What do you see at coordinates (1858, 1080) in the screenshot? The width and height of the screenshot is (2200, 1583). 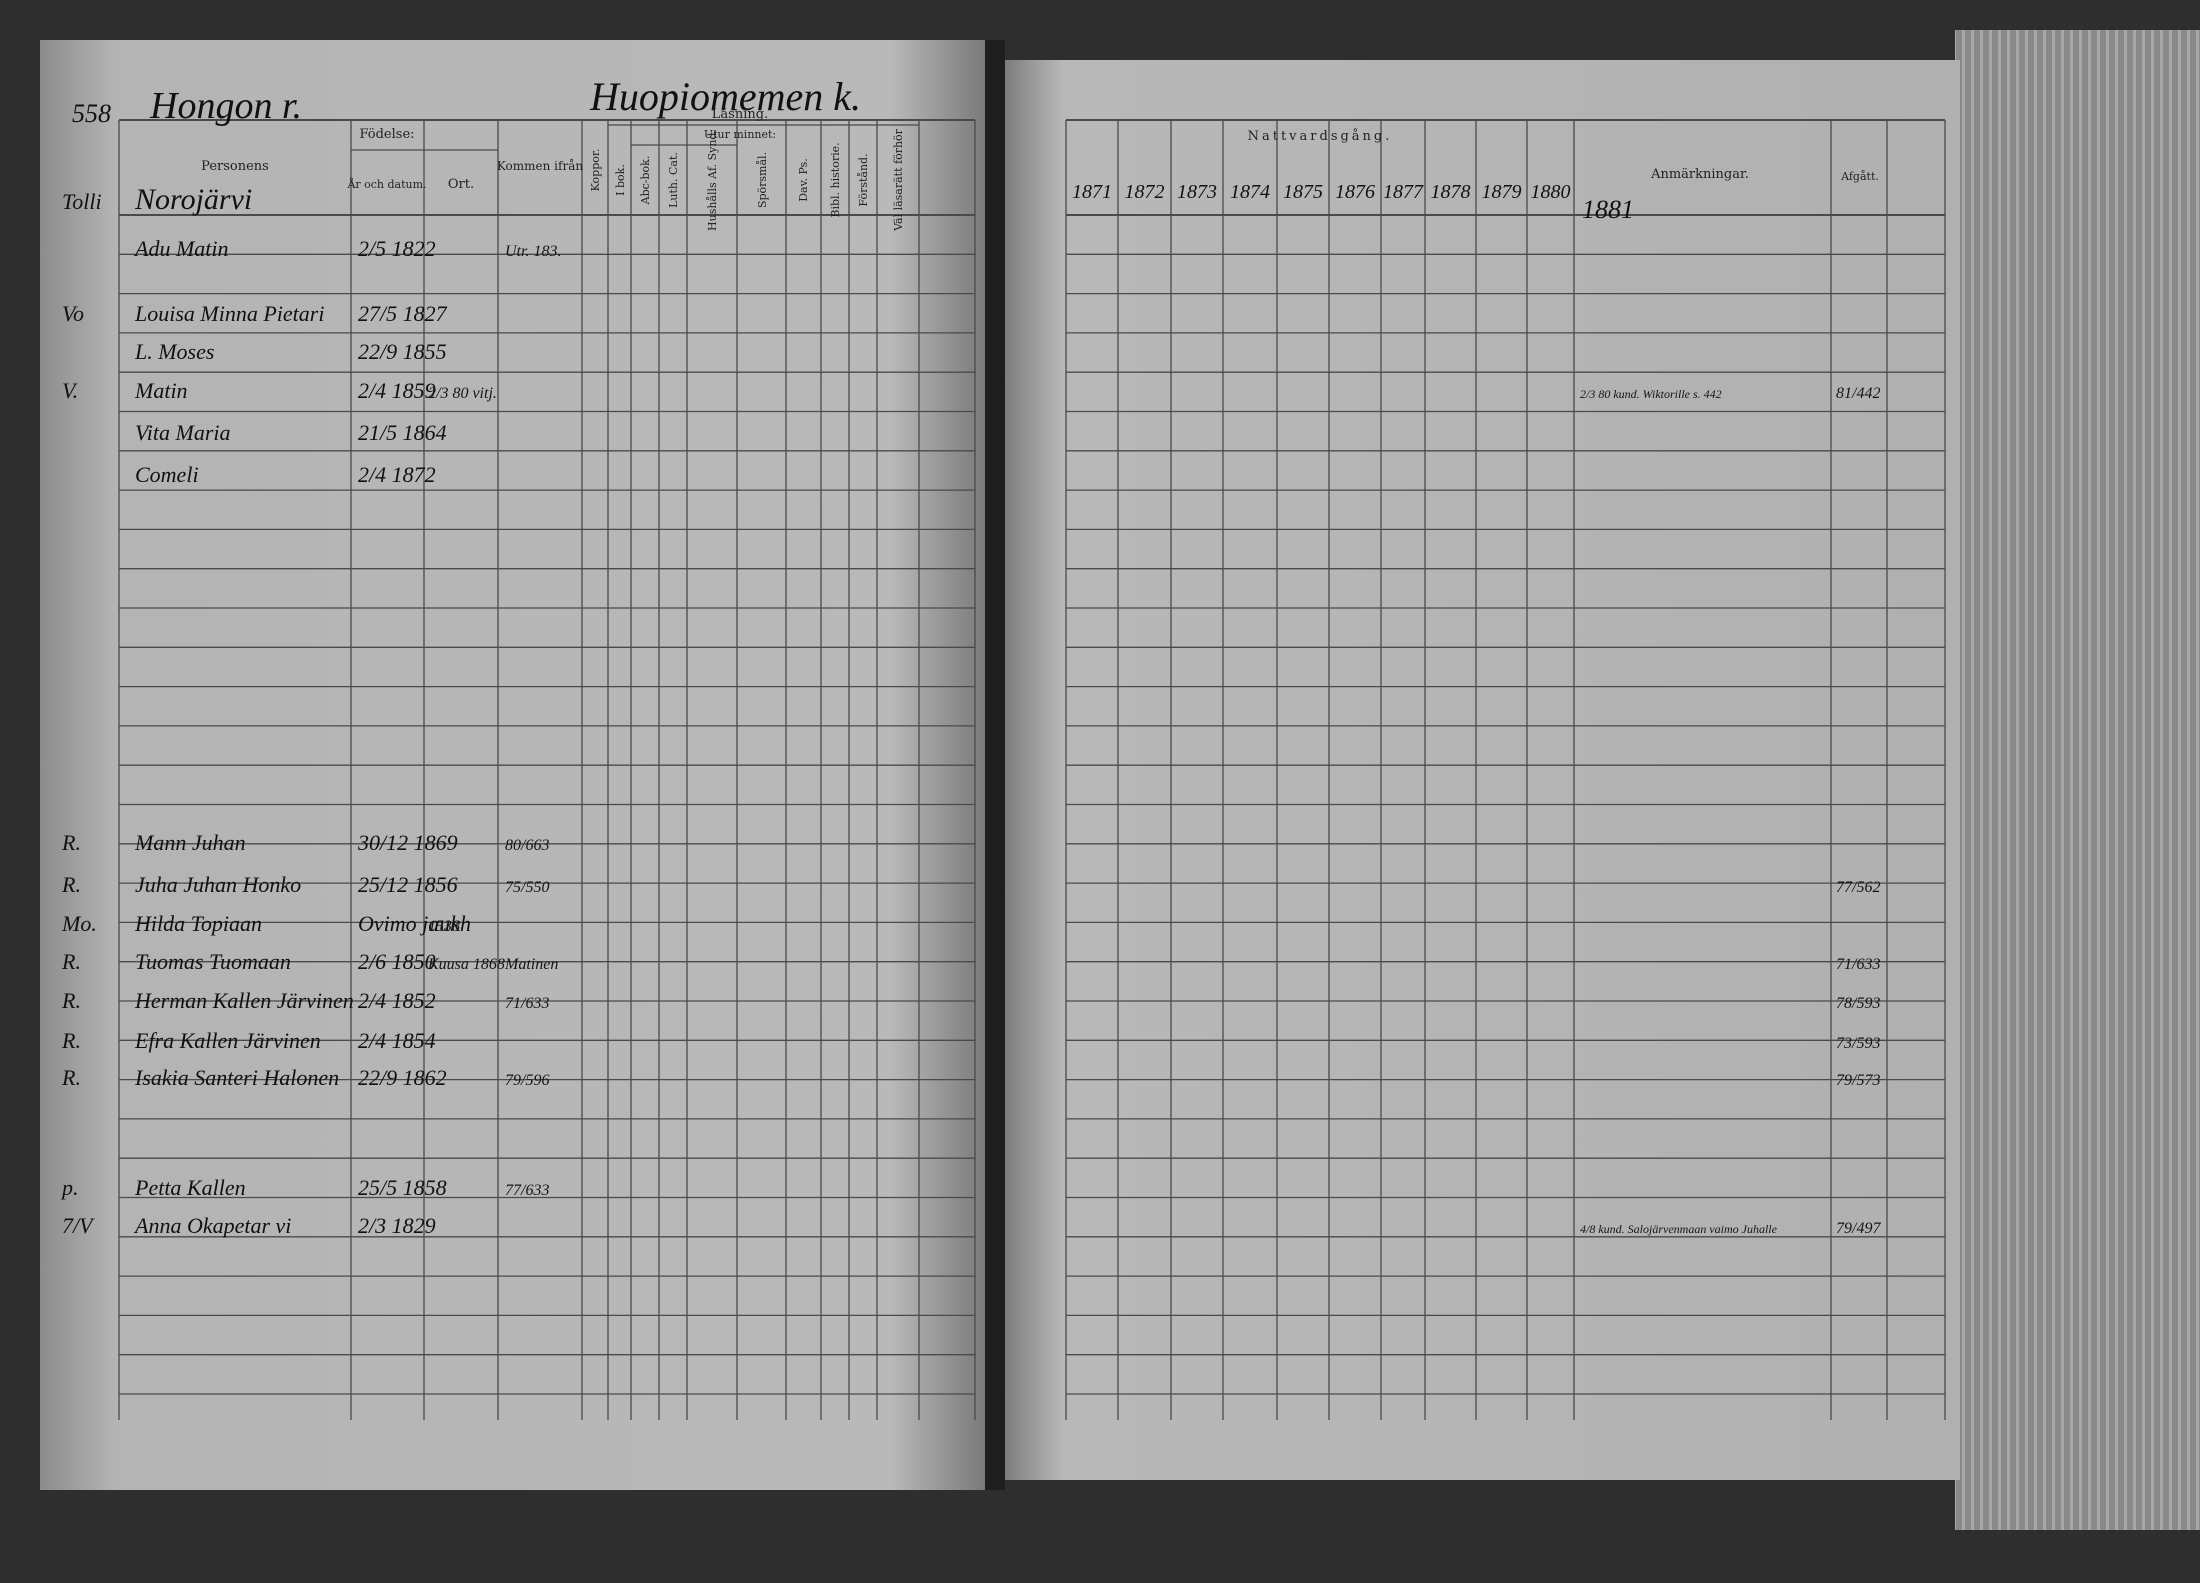 I see `entry-departed: 79/573` at bounding box center [1858, 1080].